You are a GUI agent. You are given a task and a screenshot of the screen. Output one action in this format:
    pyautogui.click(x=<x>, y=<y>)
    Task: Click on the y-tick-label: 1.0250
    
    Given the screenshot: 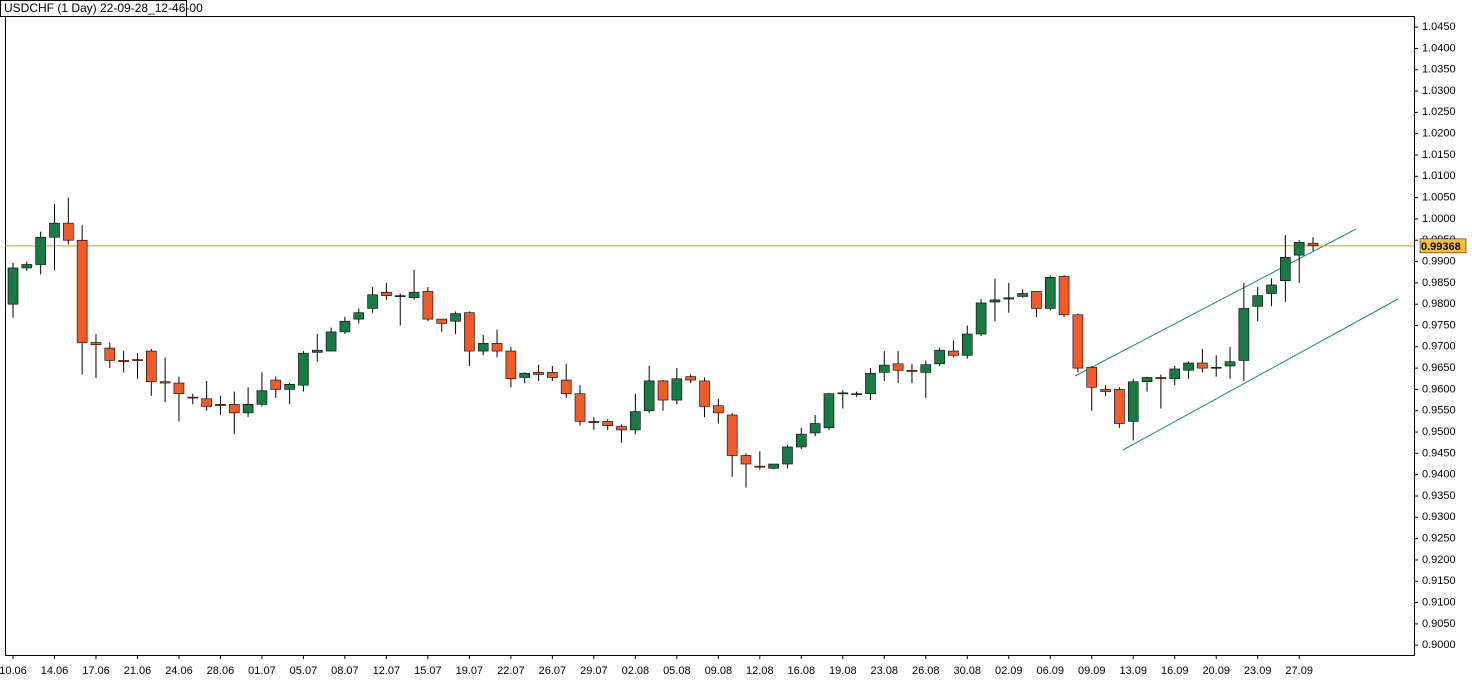 What is the action you would take?
    pyautogui.click(x=1439, y=112)
    